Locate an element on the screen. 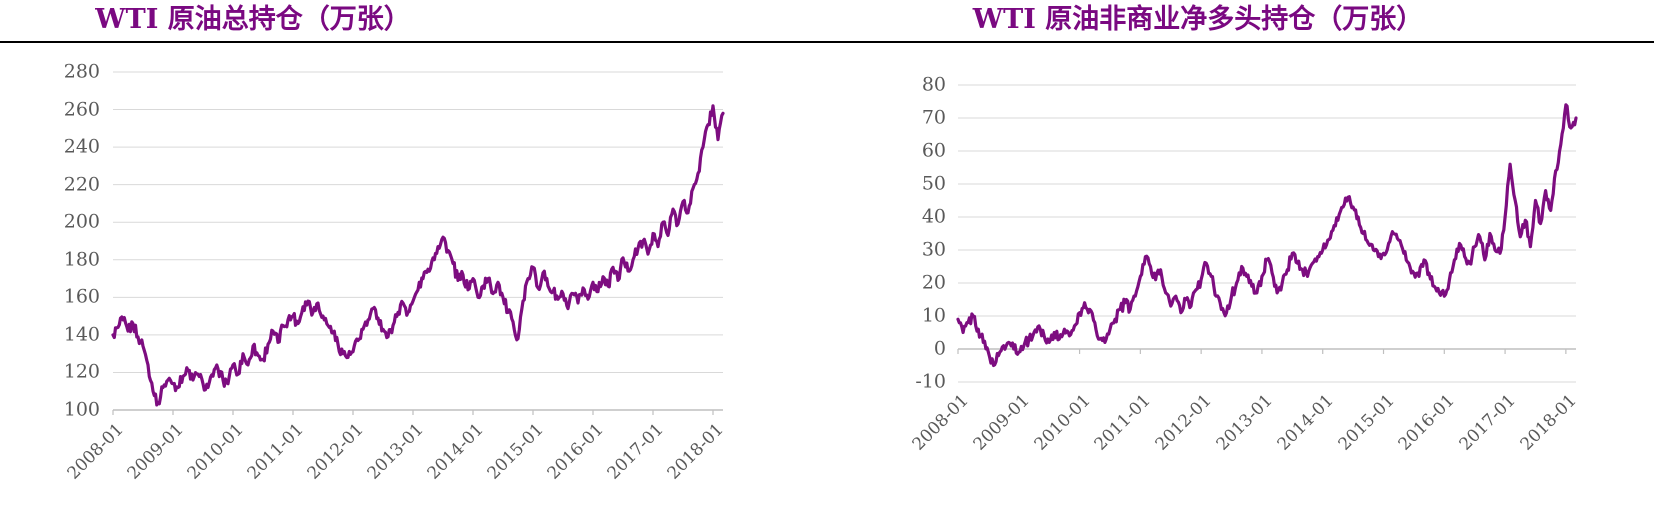 Image resolution: width=1654 pixels, height=512 pixels. header-rule is located at coordinates (827, 42).